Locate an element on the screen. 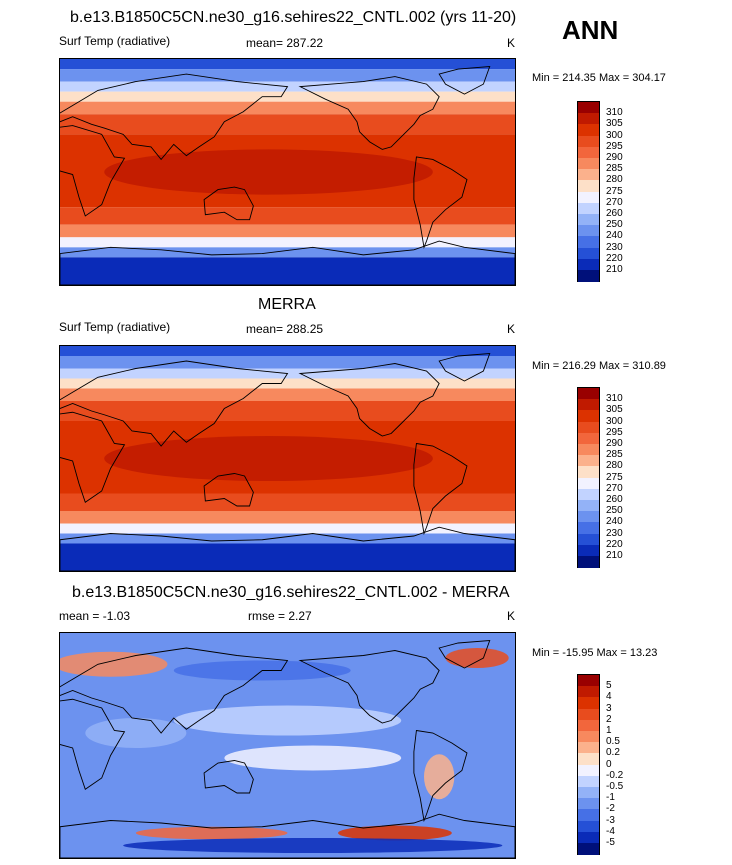 The image size is (732, 865). colorbar-label: 0.5 is located at coordinates (613, 742).